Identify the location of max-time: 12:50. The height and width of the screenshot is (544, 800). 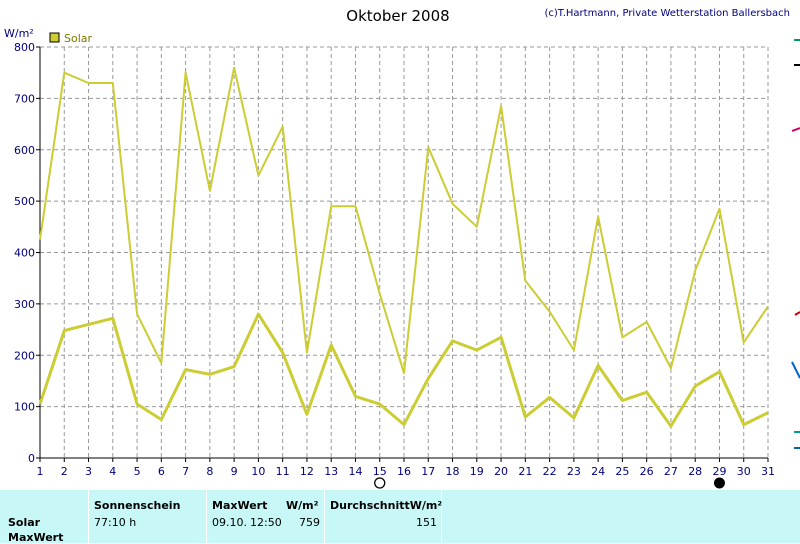
(266, 522).